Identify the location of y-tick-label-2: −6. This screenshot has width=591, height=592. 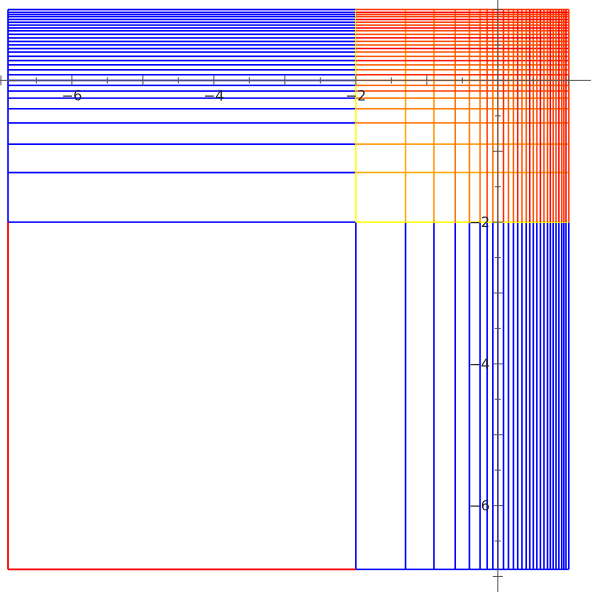
(479, 507).